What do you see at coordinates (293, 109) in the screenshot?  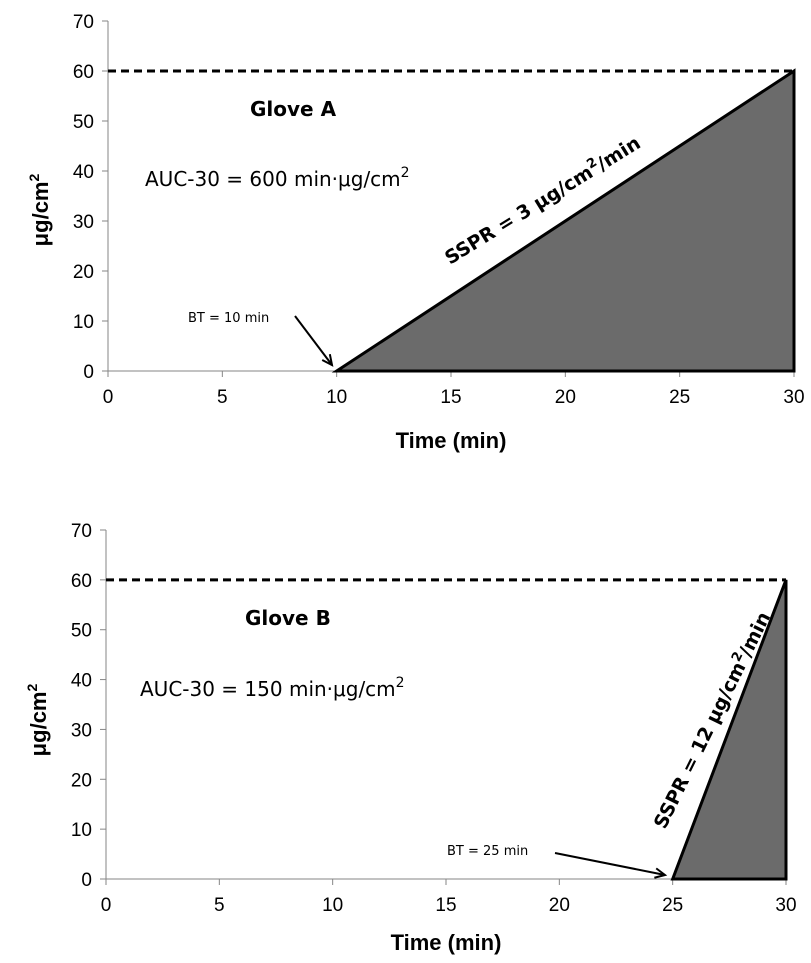 I see `glove-label: Glove A` at bounding box center [293, 109].